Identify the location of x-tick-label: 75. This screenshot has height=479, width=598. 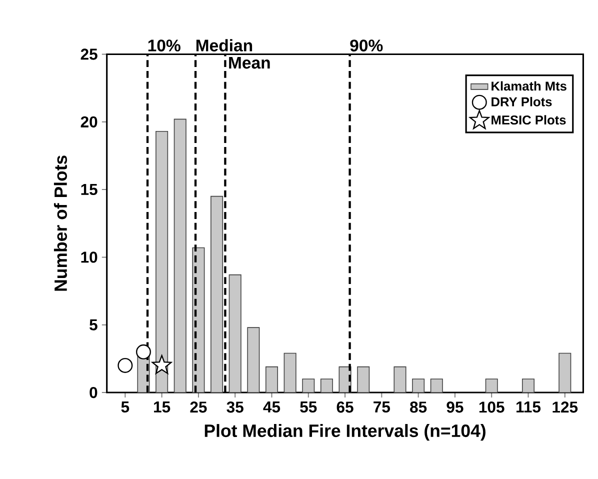
(382, 406).